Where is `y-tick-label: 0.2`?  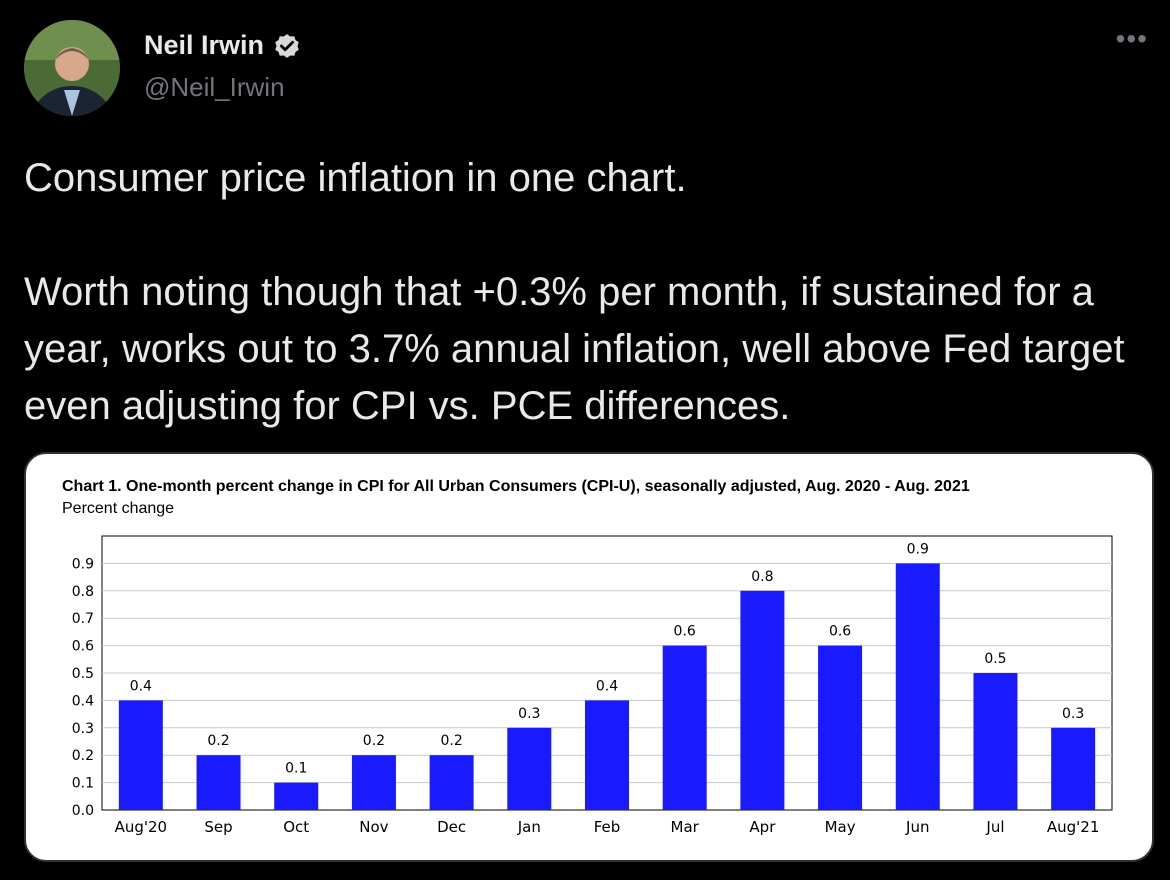 y-tick-label: 0.2 is located at coordinates (83, 756).